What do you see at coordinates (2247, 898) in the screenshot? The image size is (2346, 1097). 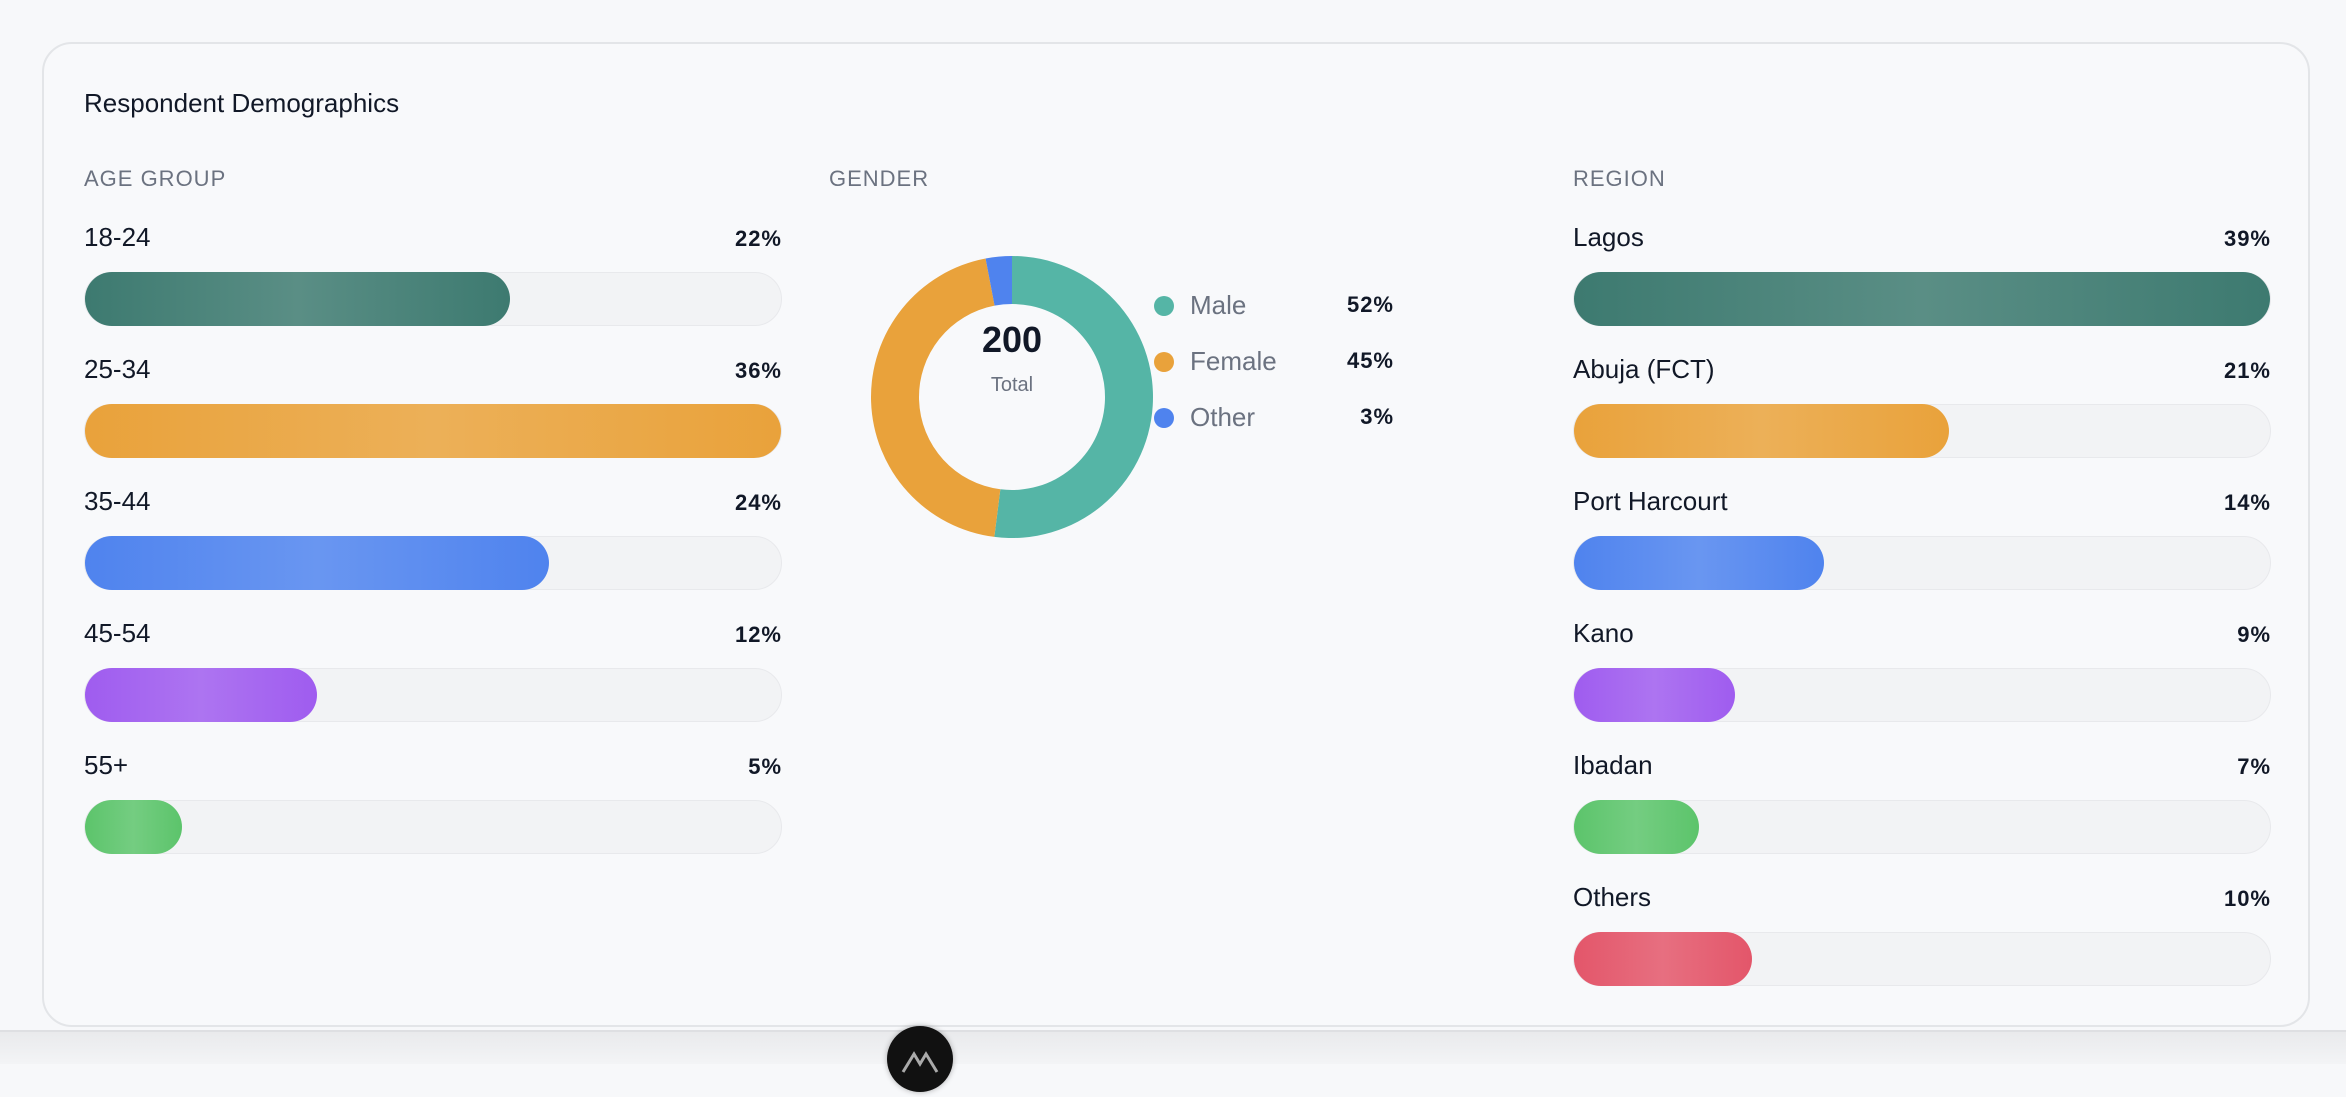 I see `region-percent: 10%` at bounding box center [2247, 898].